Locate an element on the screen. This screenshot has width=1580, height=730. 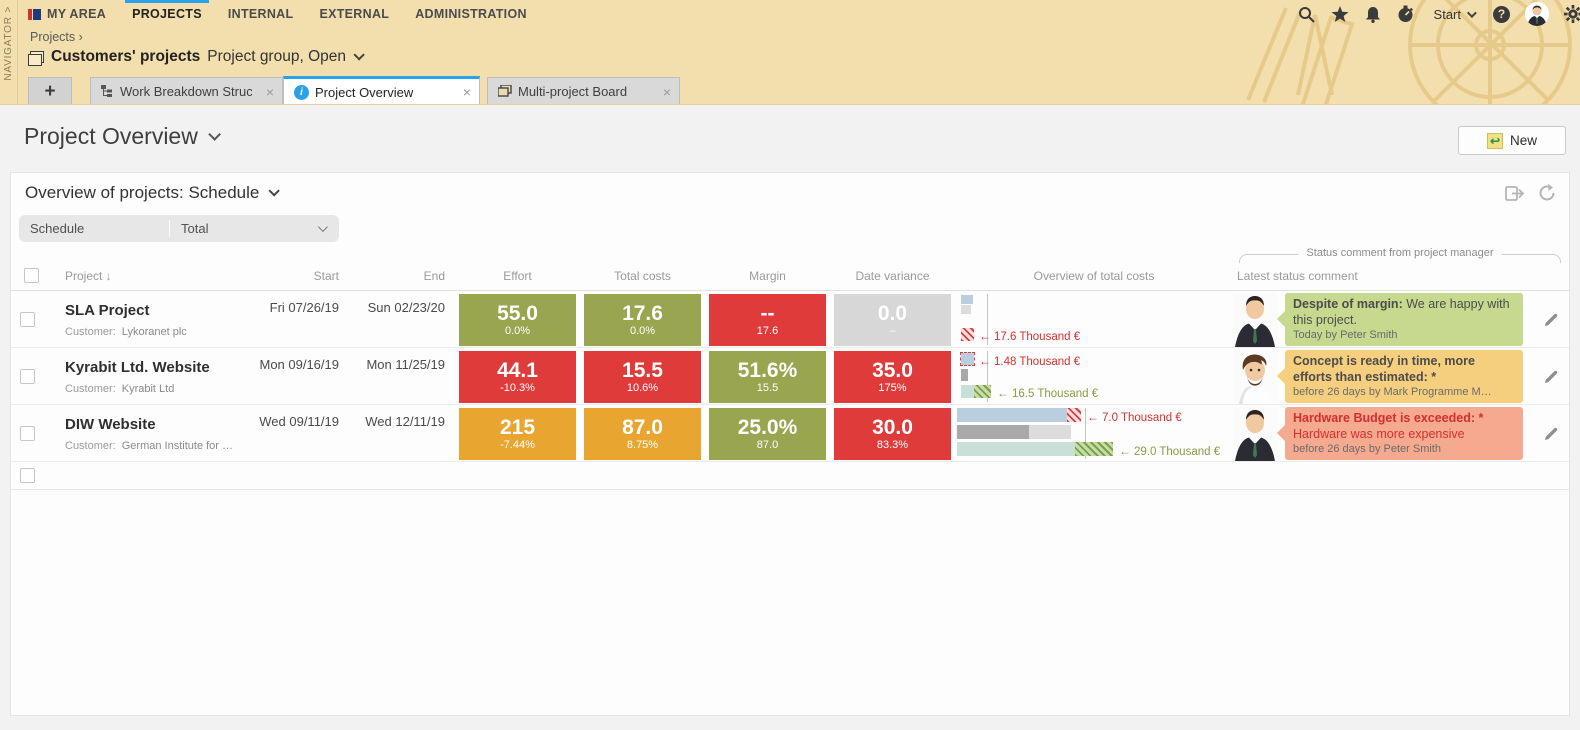
costs-overview-chart: 1.48 Thousand € 16.5 Thousand € is located at coordinates (1094, 376).